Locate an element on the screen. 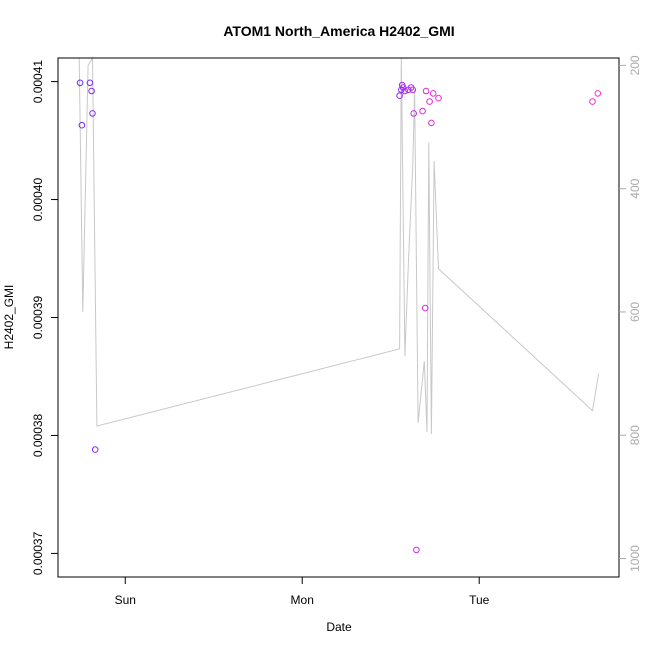 The image size is (650, 650). x-tick-label: Tue is located at coordinates (479, 600).